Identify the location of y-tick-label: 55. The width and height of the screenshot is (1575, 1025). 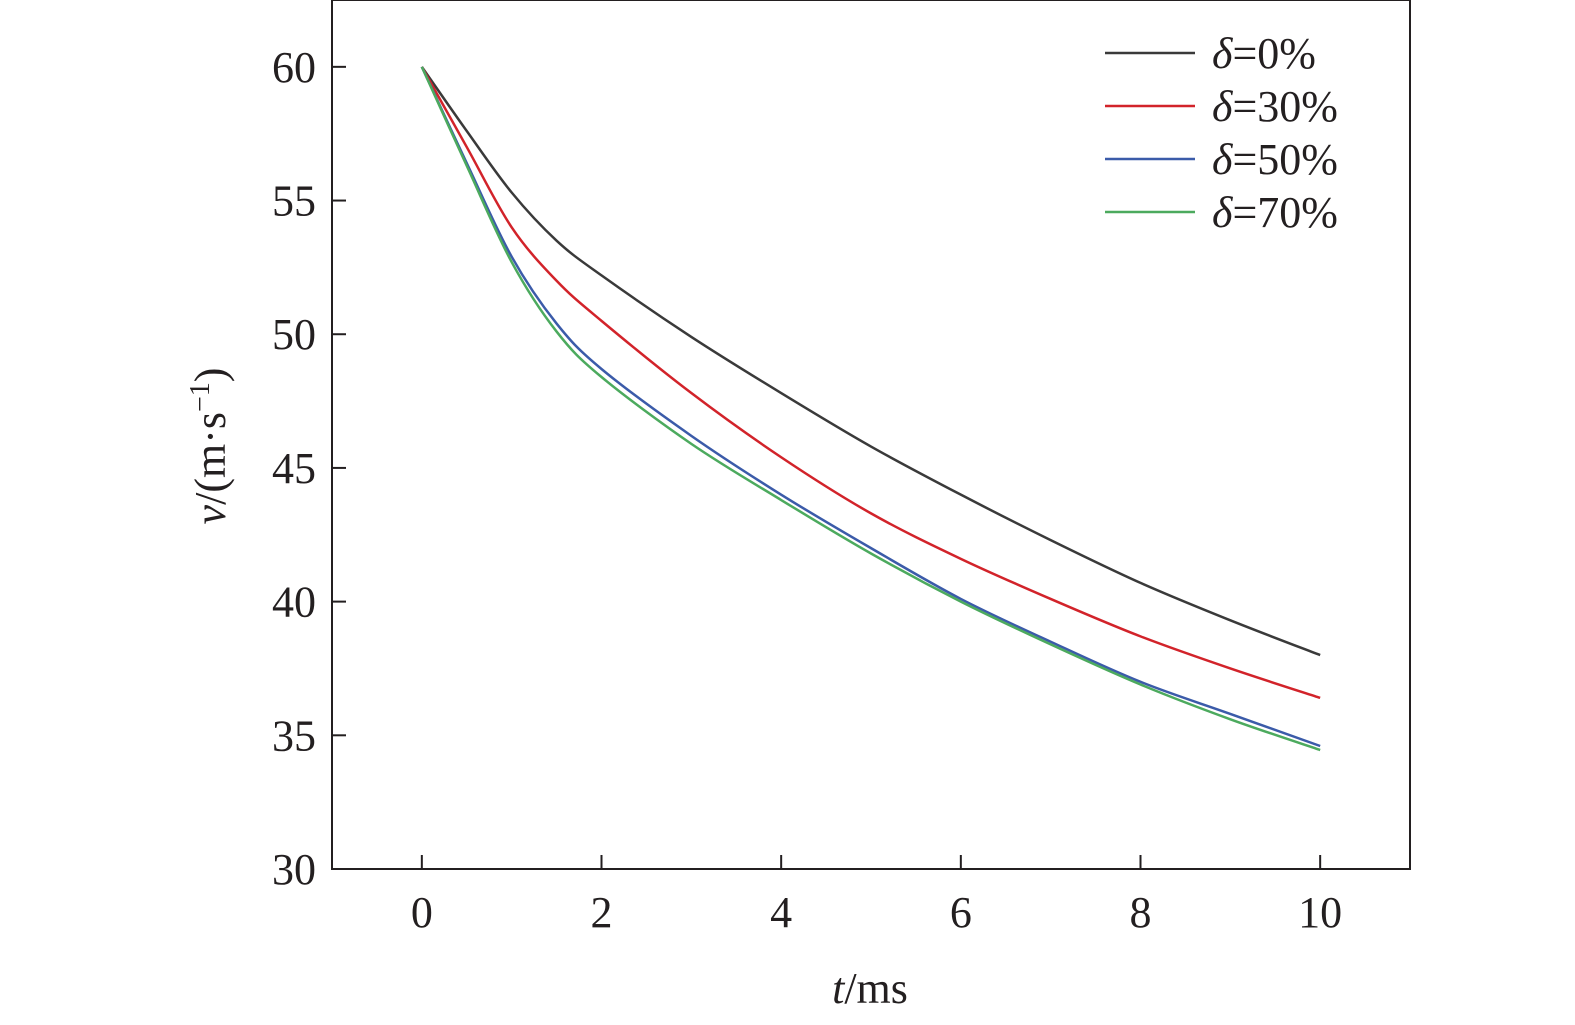
(294, 201).